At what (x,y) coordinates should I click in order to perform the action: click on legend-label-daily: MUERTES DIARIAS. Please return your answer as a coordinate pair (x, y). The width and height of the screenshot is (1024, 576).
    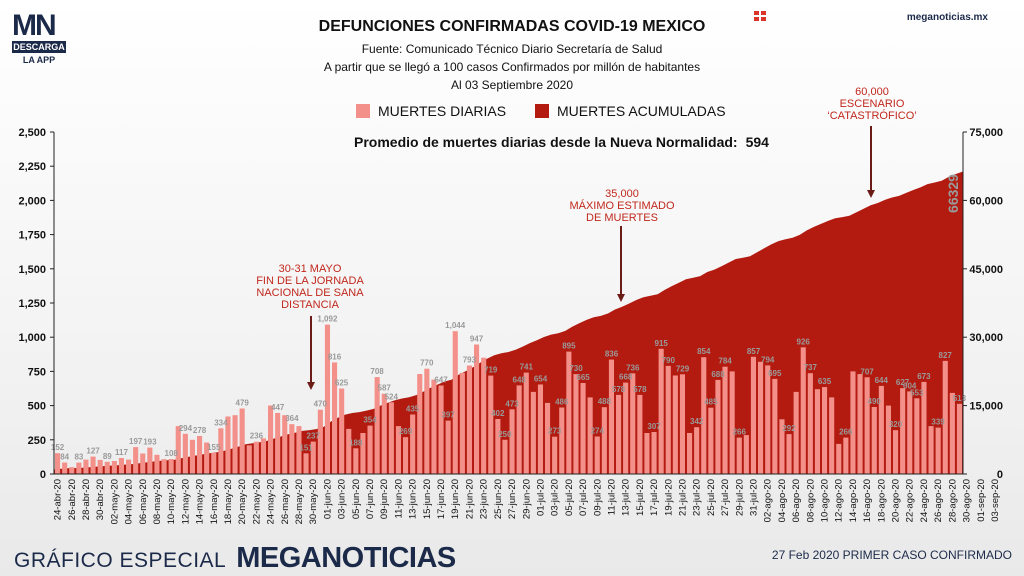
    Looking at the image, I should click on (442, 111).